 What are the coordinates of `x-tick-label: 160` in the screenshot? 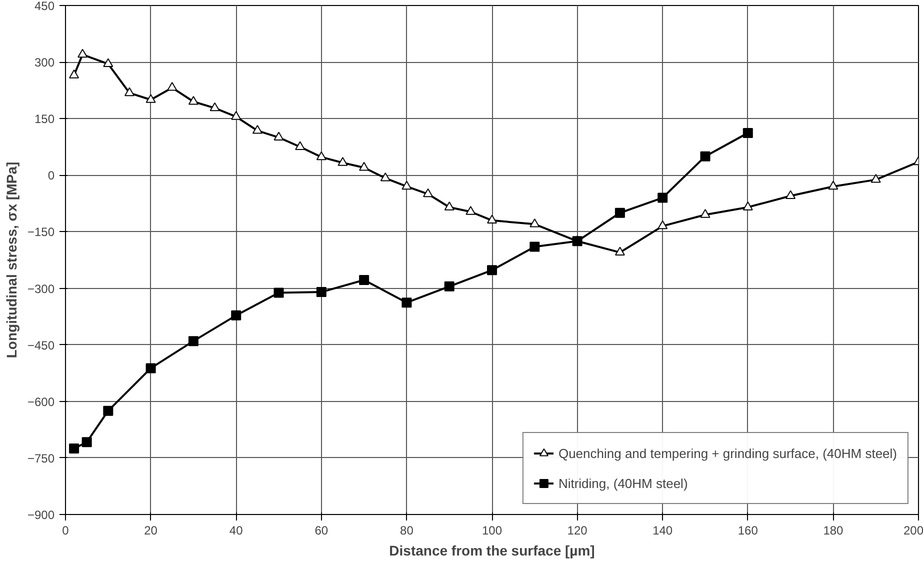 It's located at (748, 531).